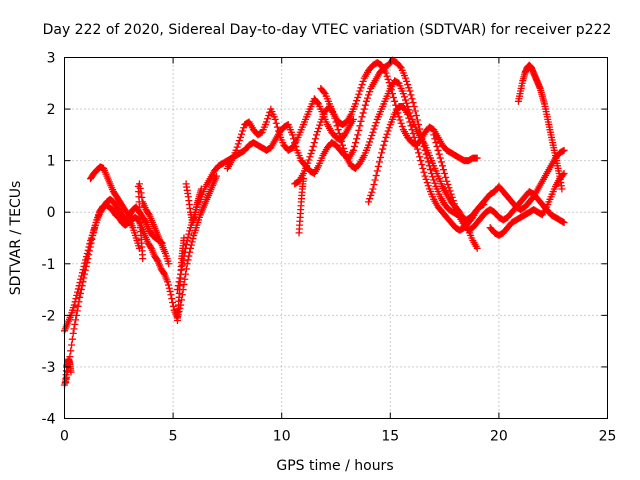  I want to click on series-track-l, so click(527, 204).